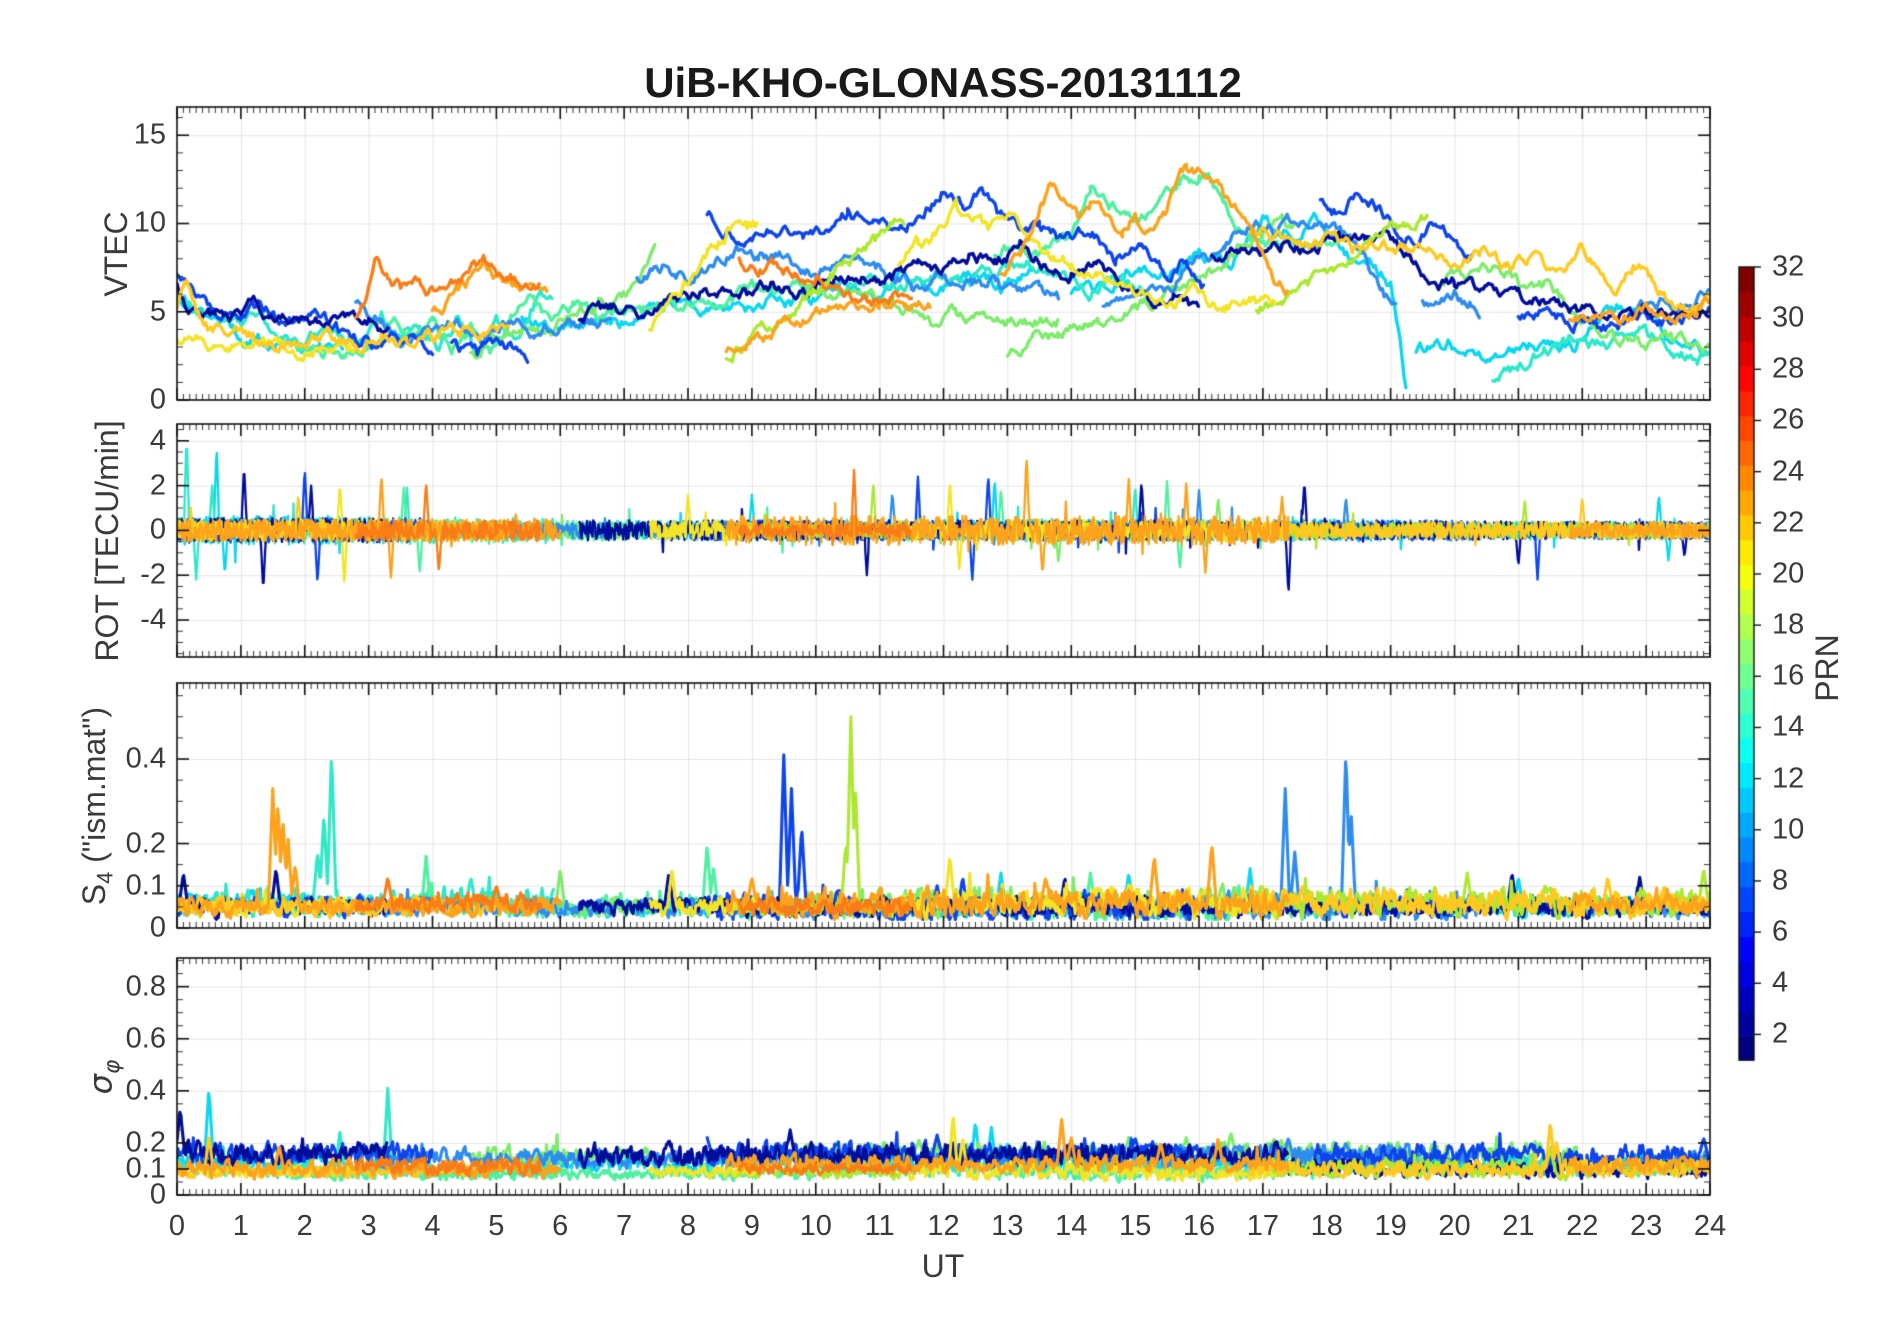  Describe the element at coordinates (1780, 880) in the screenshot. I see `colorbar-tick-label: 8` at that location.